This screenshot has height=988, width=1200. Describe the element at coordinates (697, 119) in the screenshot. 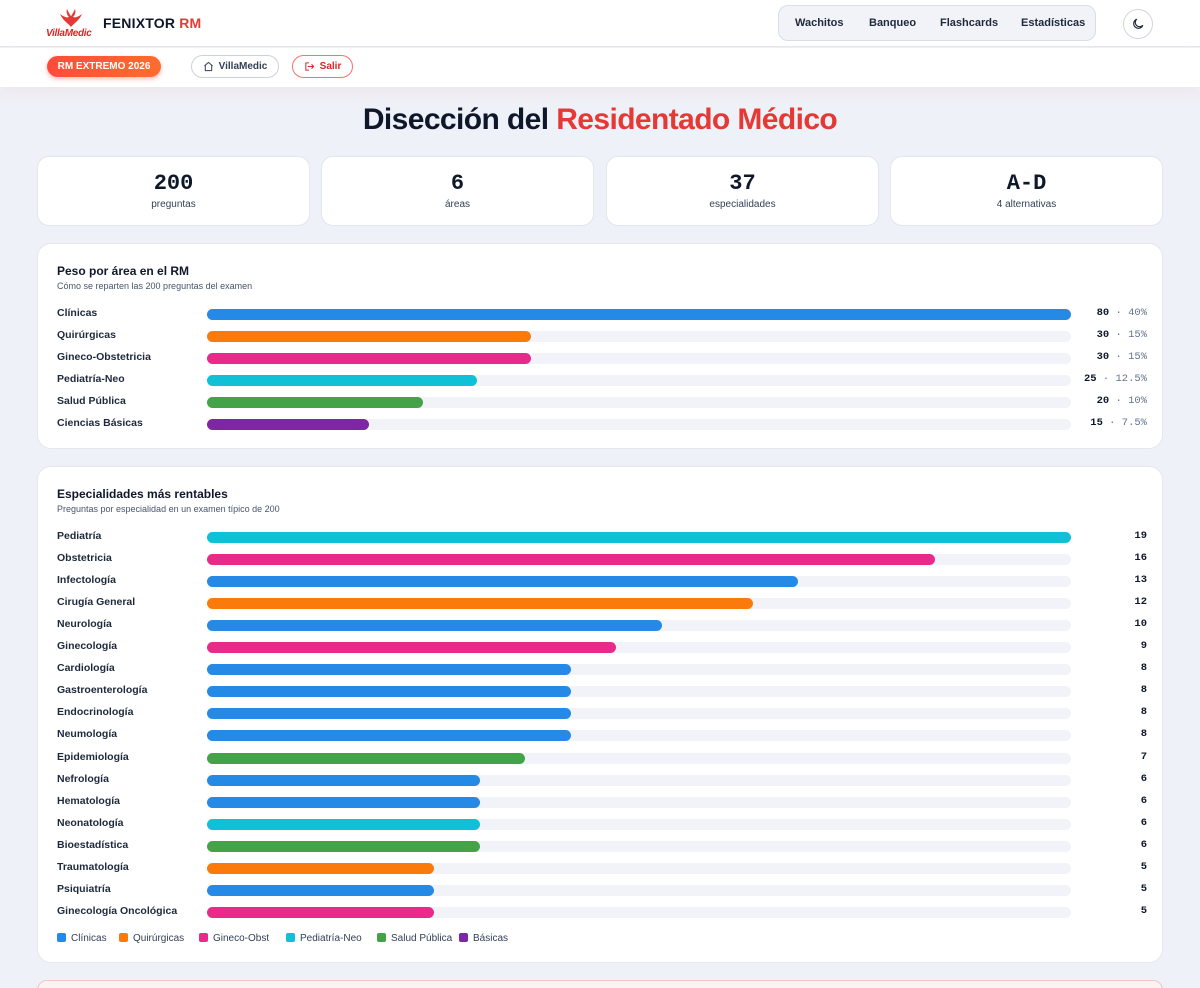

I see `page-title-accent: Residentado Médico` at that location.